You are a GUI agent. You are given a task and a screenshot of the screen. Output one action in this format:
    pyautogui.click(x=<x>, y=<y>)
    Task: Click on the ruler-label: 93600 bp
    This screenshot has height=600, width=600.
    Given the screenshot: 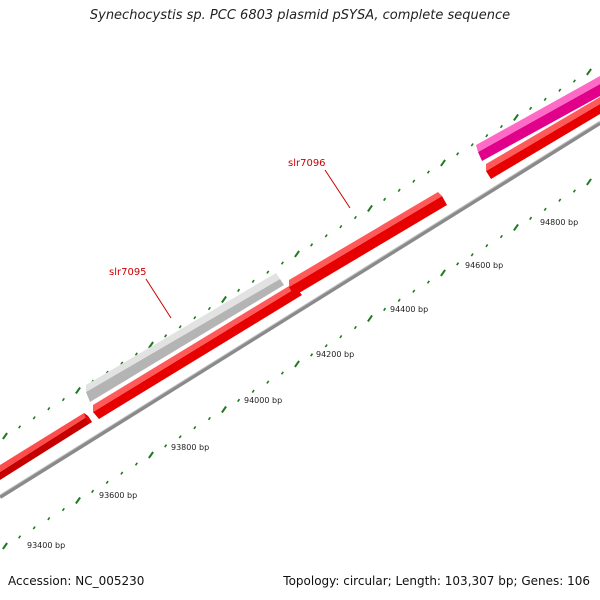 What is the action you would take?
    pyautogui.click(x=118, y=495)
    